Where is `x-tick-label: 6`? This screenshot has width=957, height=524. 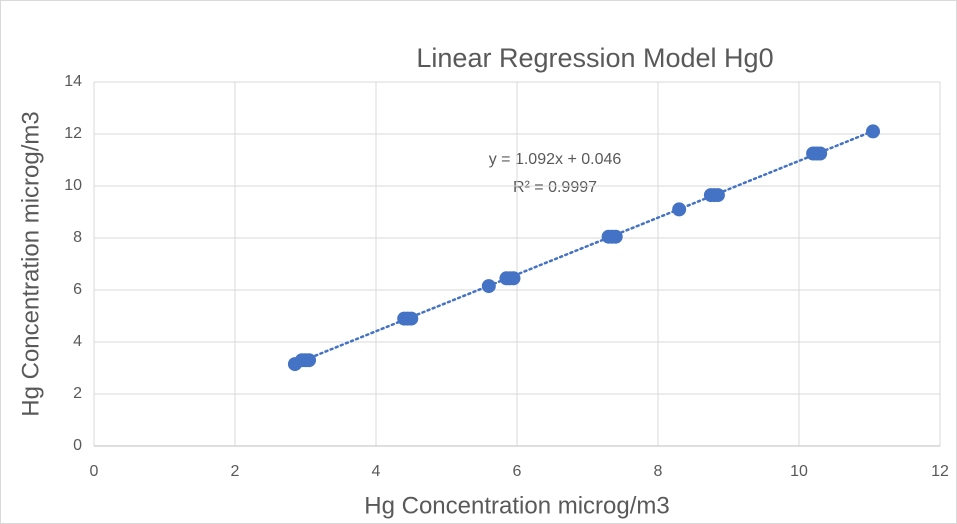 x-tick-label: 6 is located at coordinates (517, 471).